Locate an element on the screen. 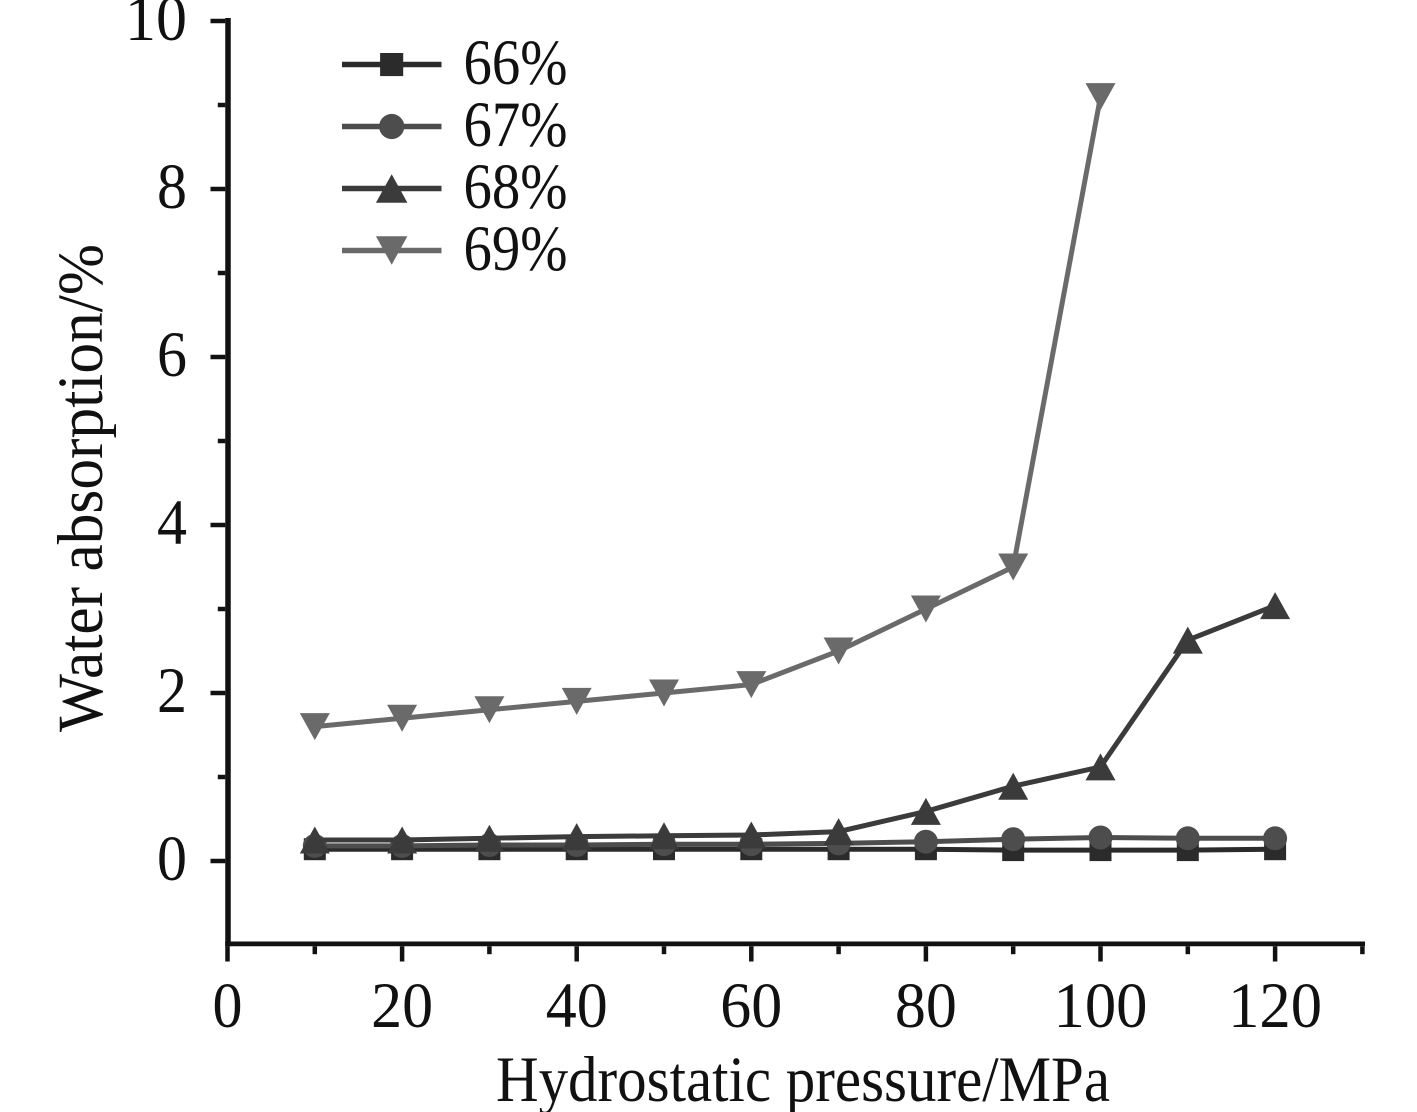 The image size is (1417, 1112). svg-text: 68% is located at coordinates (516, 187).